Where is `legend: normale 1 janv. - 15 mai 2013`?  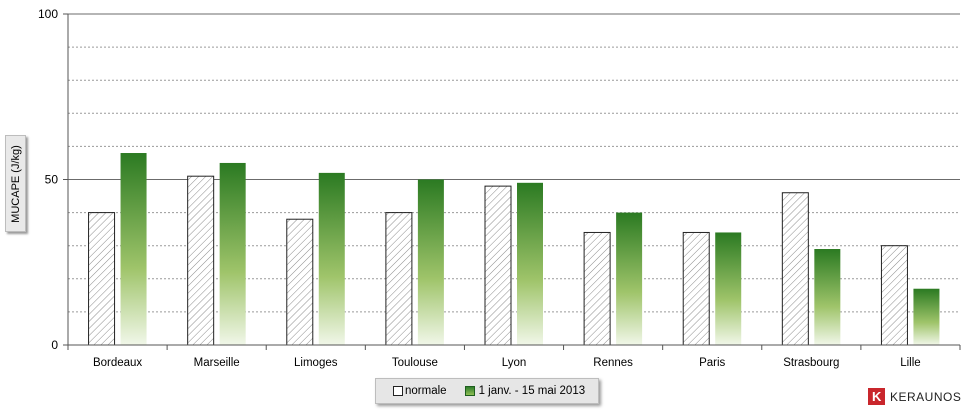
legend: normale 1 janv. - 15 mai 2013 is located at coordinates (487, 391).